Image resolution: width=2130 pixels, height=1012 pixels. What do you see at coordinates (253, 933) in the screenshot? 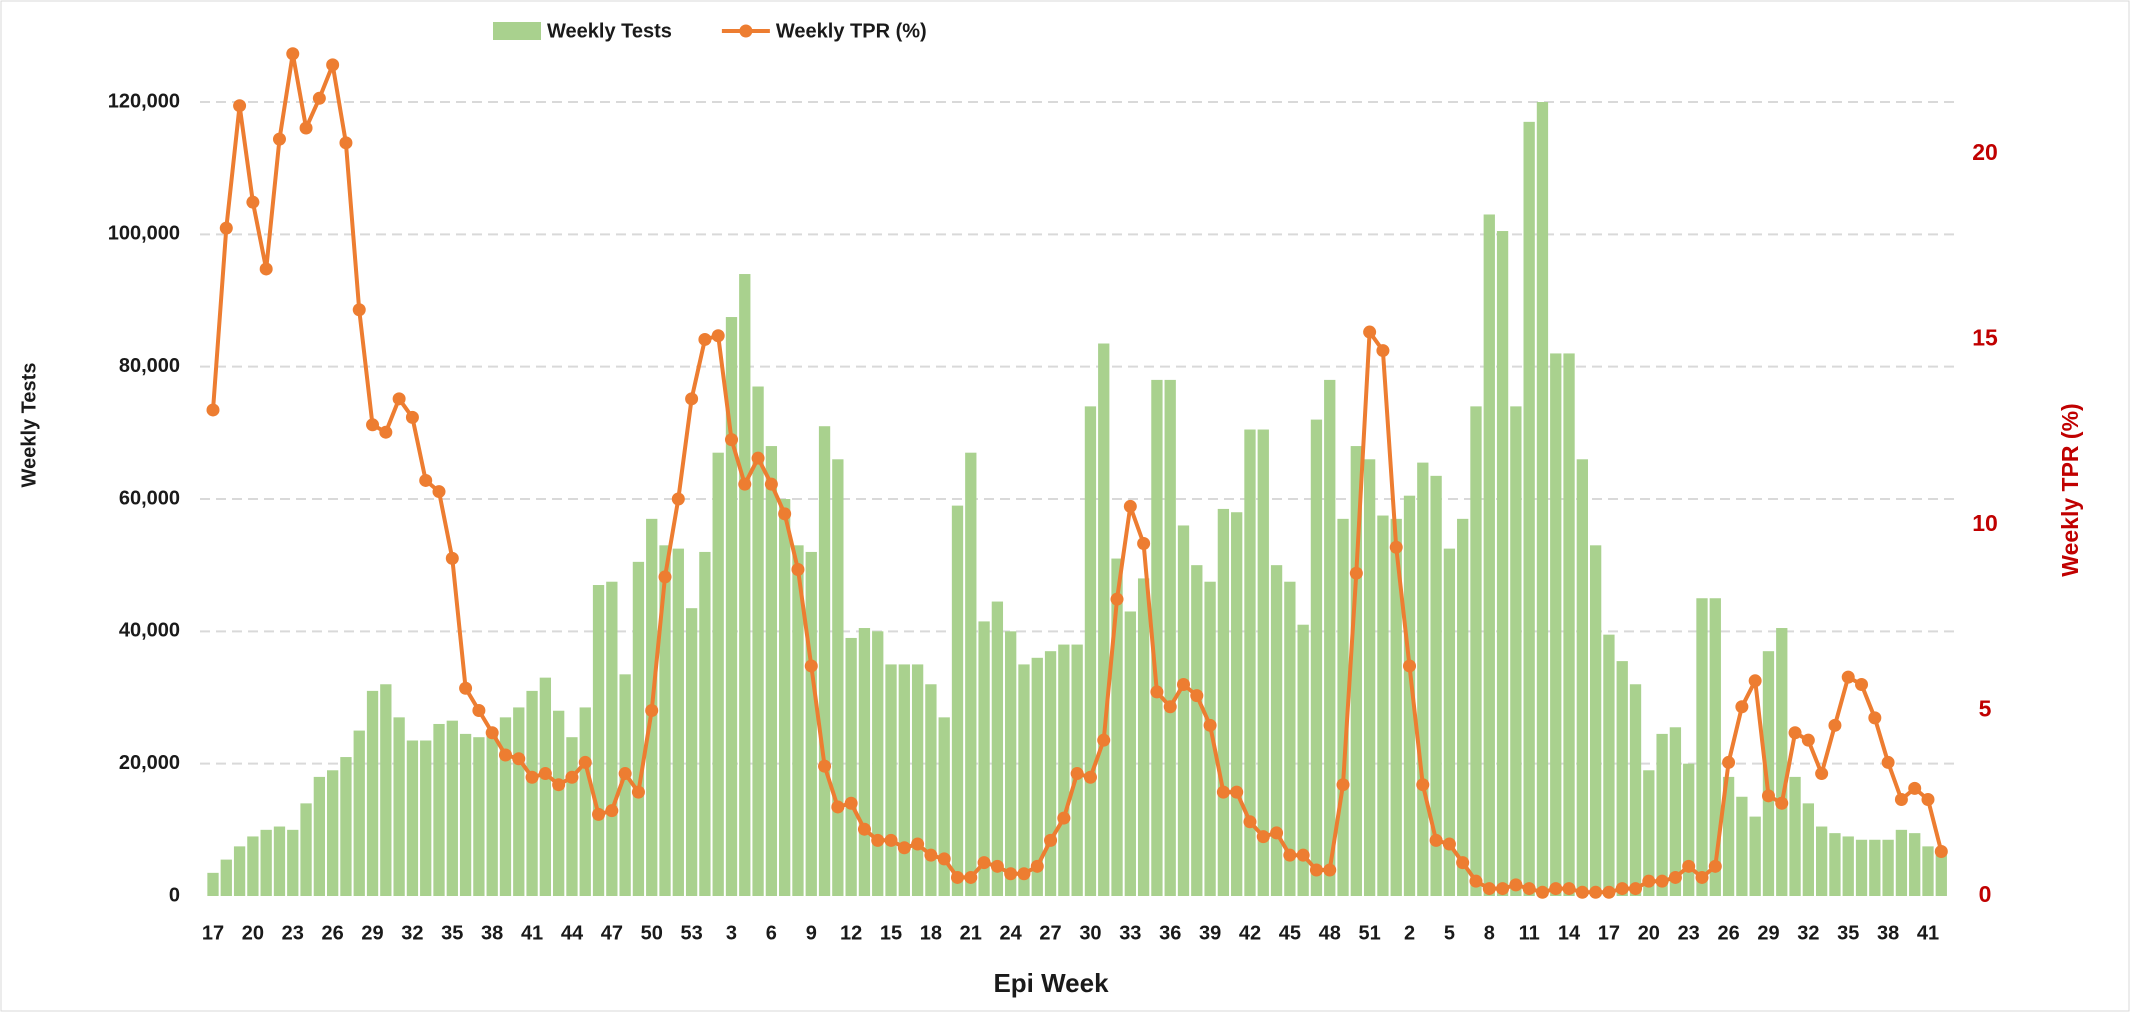
I see `x-tick-label: 20` at bounding box center [253, 933].